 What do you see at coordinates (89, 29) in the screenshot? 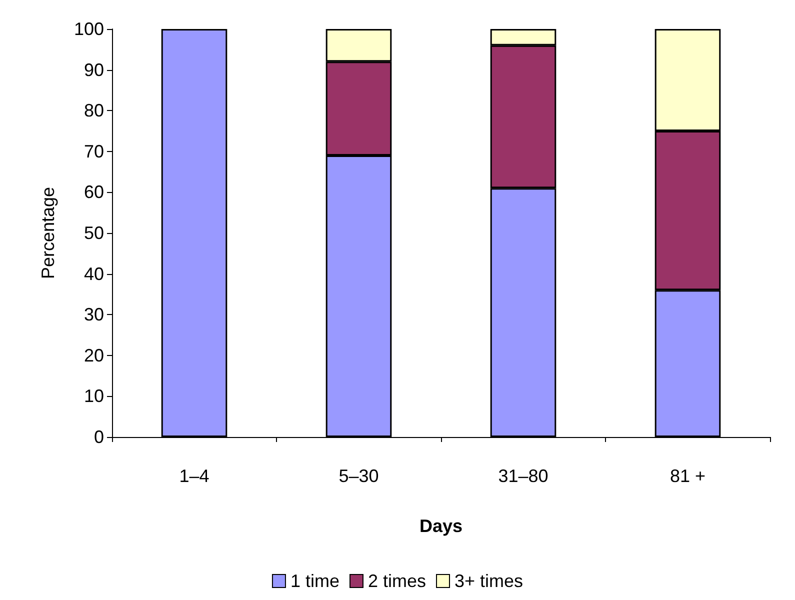
I see `y-tick-label: 100` at bounding box center [89, 29].